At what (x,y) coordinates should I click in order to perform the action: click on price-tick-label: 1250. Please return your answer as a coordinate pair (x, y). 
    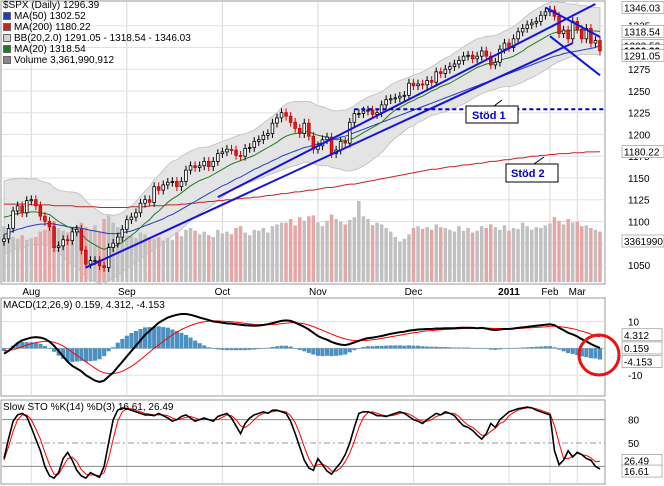
    Looking at the image, I should click on (639, 92).